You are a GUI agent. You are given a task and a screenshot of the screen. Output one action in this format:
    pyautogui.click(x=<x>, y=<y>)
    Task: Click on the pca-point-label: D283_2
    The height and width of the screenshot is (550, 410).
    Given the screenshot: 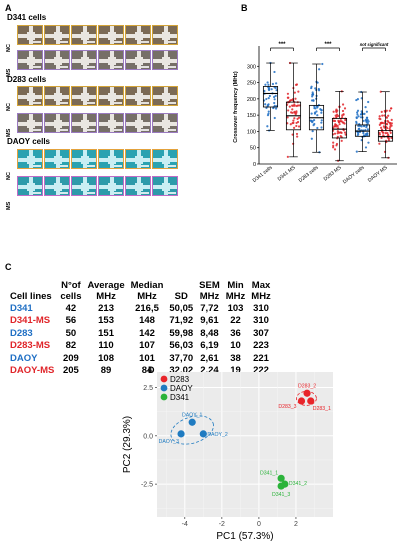 What is the action you would take?
    pyautogui.click(x=307, y=386)
    